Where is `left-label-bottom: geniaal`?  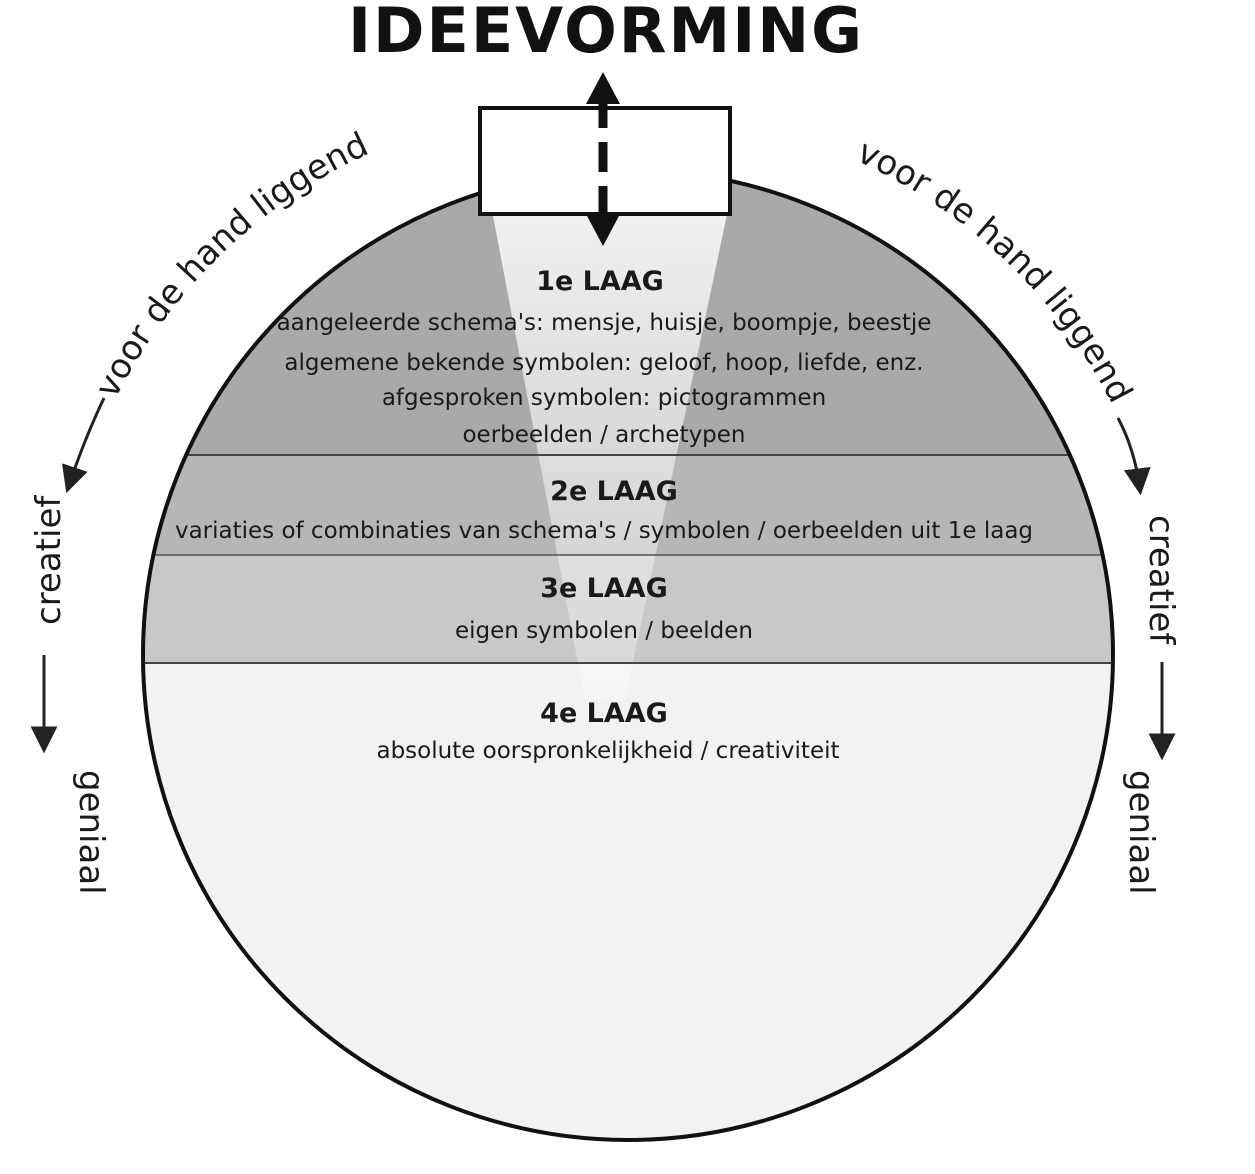 left-label-bottom: geniaal is located at coordinates (91, 832).